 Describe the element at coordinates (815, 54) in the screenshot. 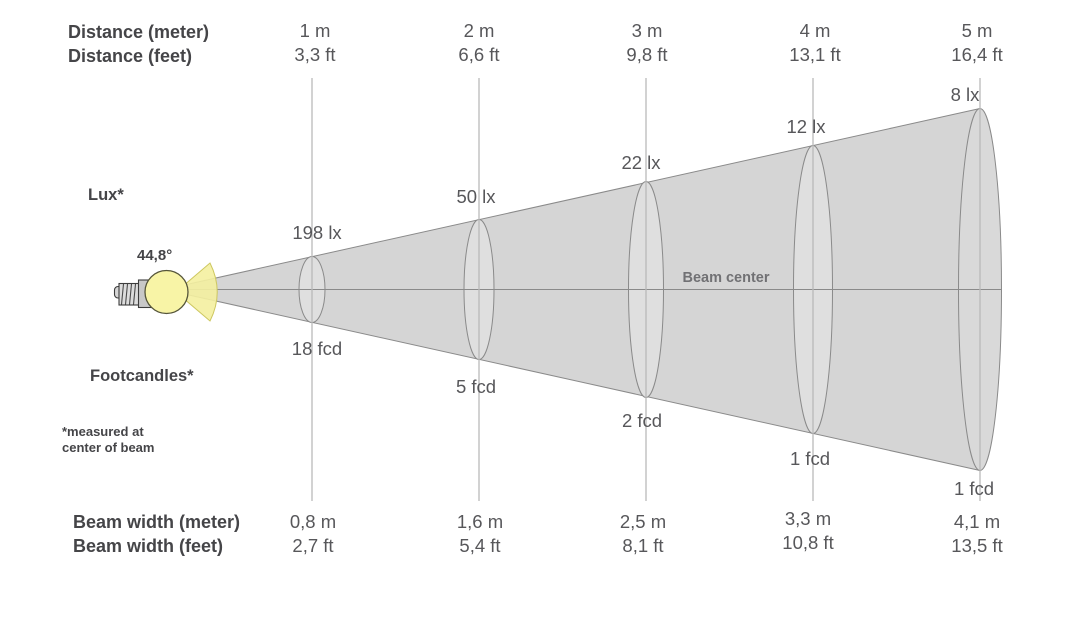

I see `distance-ft-4m: 13,1 ft` at that location.